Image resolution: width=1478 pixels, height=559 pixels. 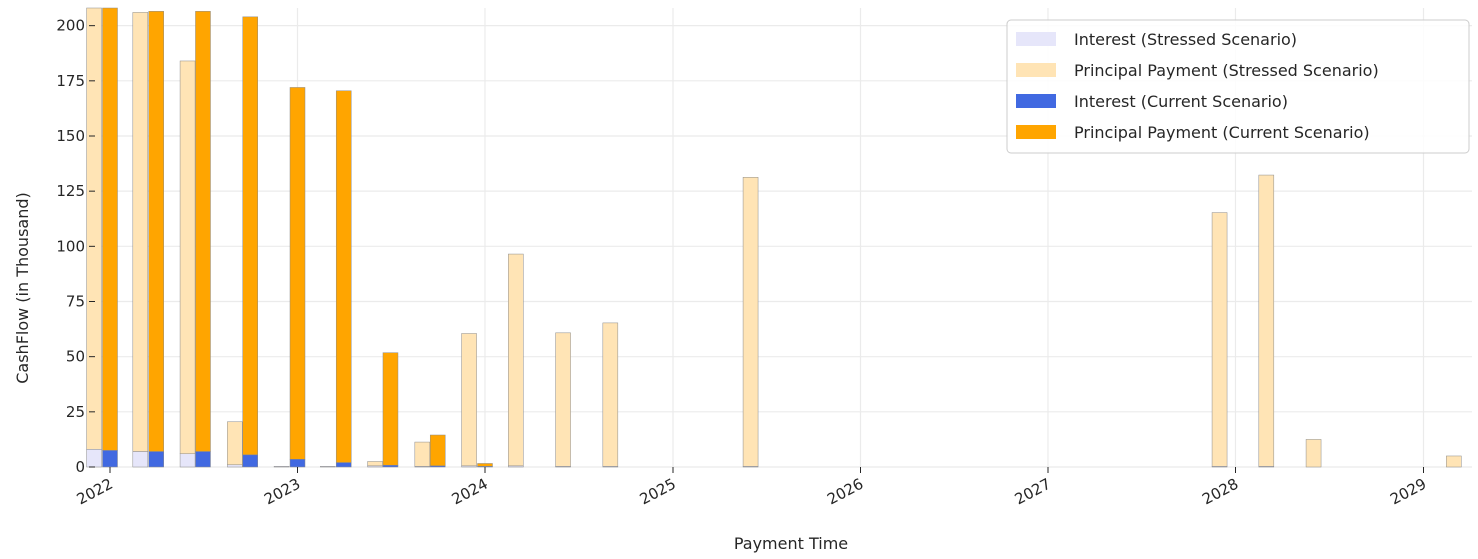 I want to click on y-tick-label: 25, so click(x=75, y=412).